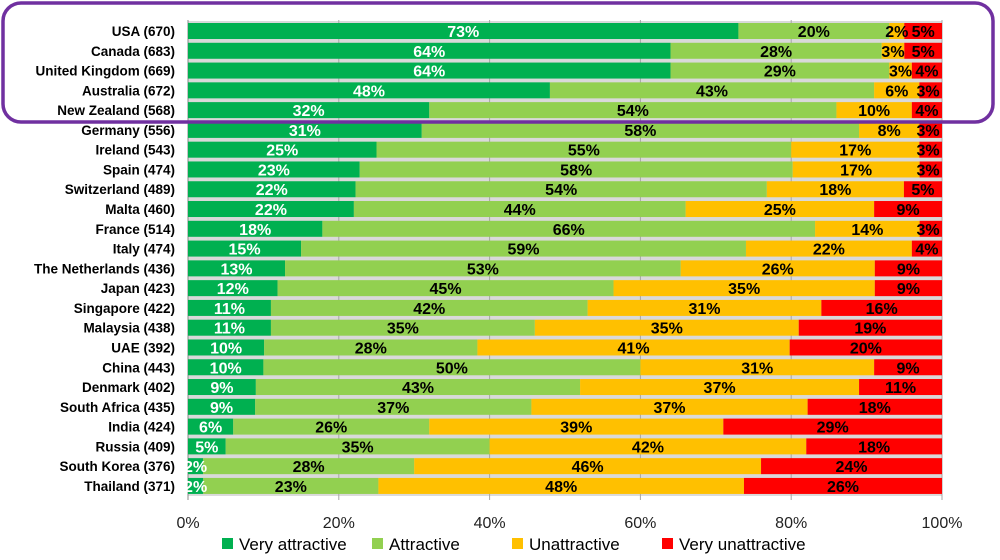  What do you see at coordinates (429, 52) in the screenshot?
I see `data-label: 64%` at bounding box center [429, 52].